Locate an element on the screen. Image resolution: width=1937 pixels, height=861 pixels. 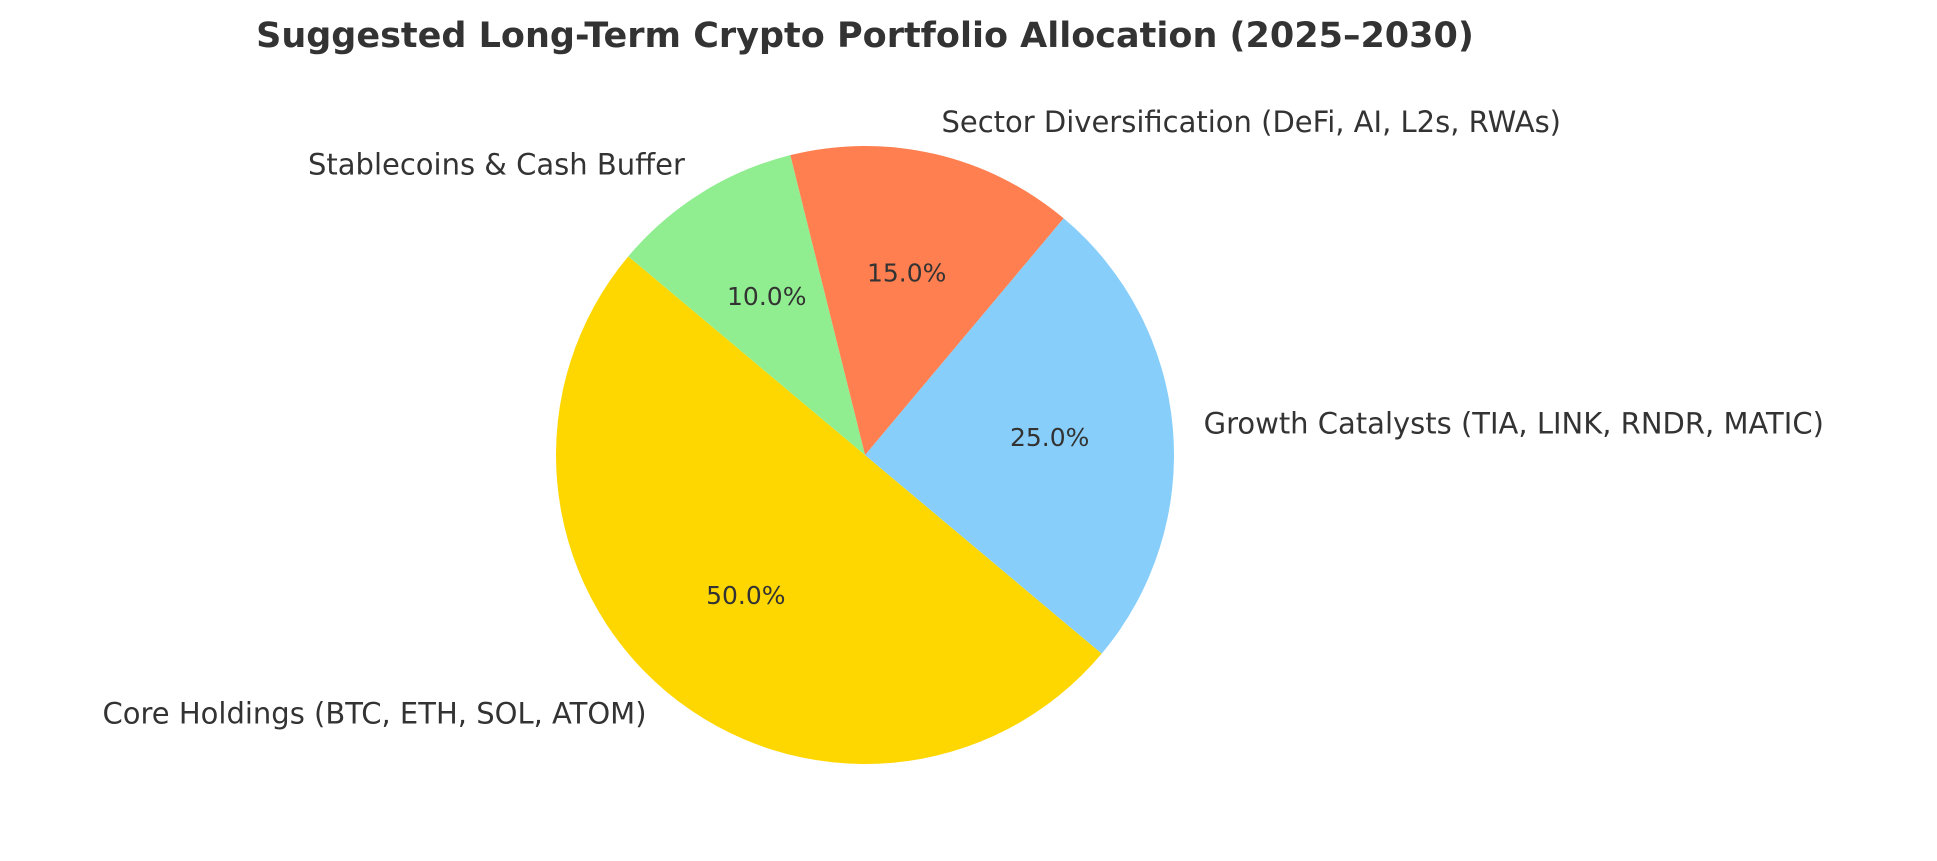
slice-value-label: 15.0% is located at coordinates (906, 272).